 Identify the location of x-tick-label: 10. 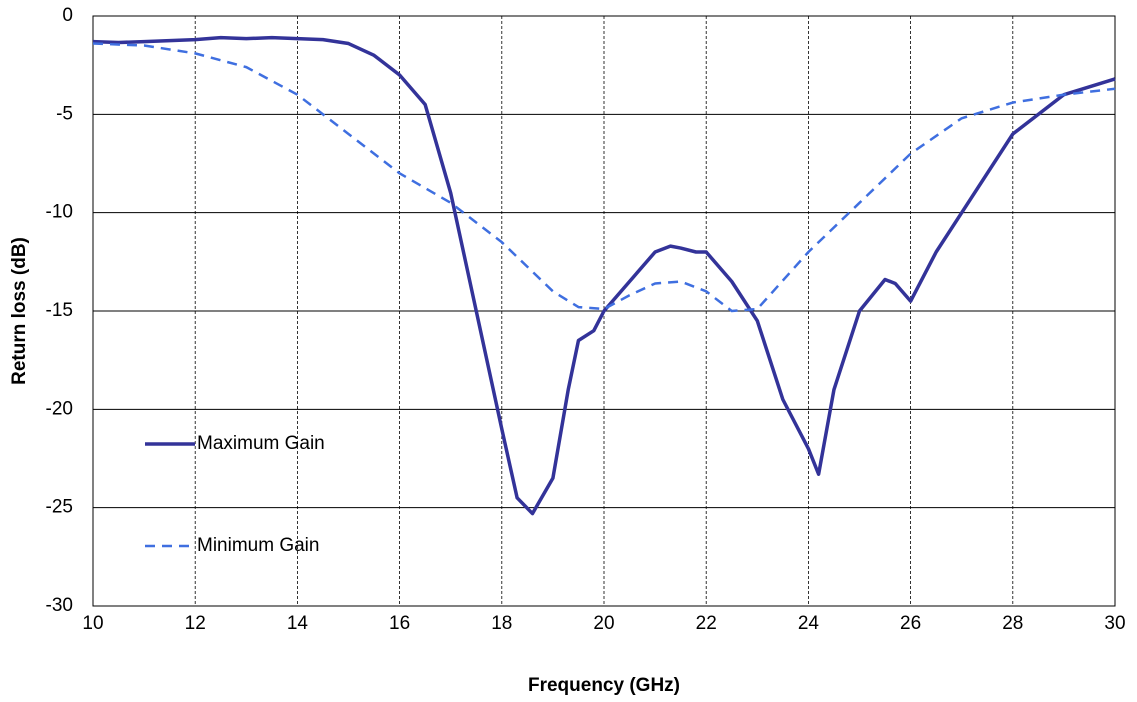
(92, 623).